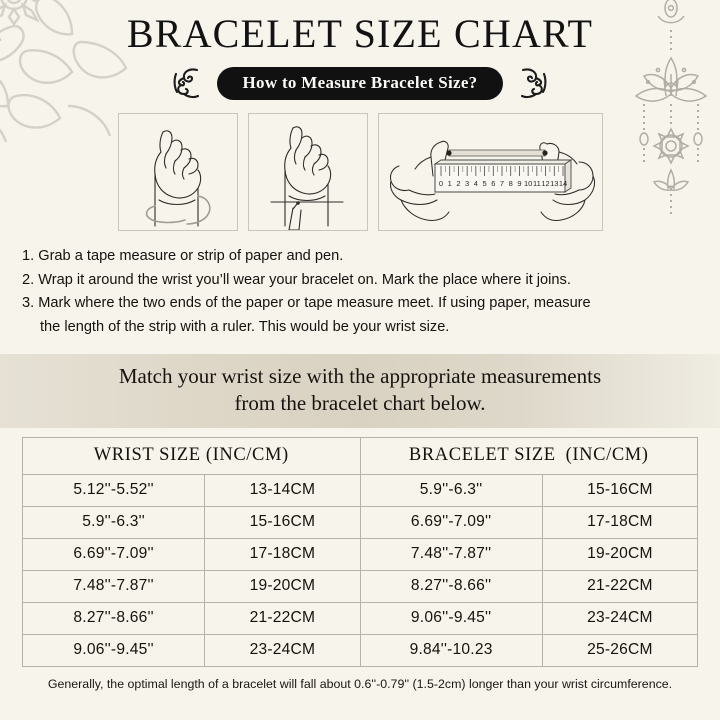 This screenshot has height=720, width=720. I want to click on ruler-tick-label: 2, so click(458, 183).